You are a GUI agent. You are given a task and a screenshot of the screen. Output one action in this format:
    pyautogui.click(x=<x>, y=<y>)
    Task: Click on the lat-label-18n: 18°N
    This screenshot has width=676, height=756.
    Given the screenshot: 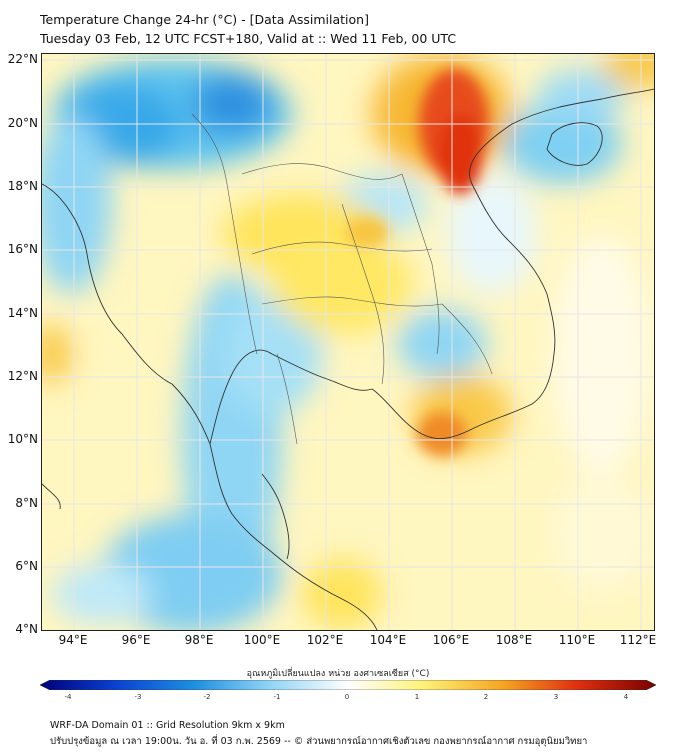 What is the action you would take?
    pyautogui.click(x=22, y=186)
    